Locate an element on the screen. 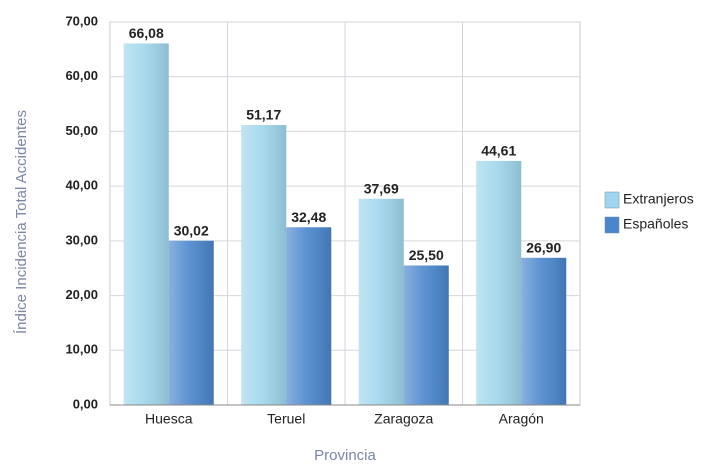 The image size is (726, 465). y-tick-label: 50,00 is located at coordinates (81, 130).